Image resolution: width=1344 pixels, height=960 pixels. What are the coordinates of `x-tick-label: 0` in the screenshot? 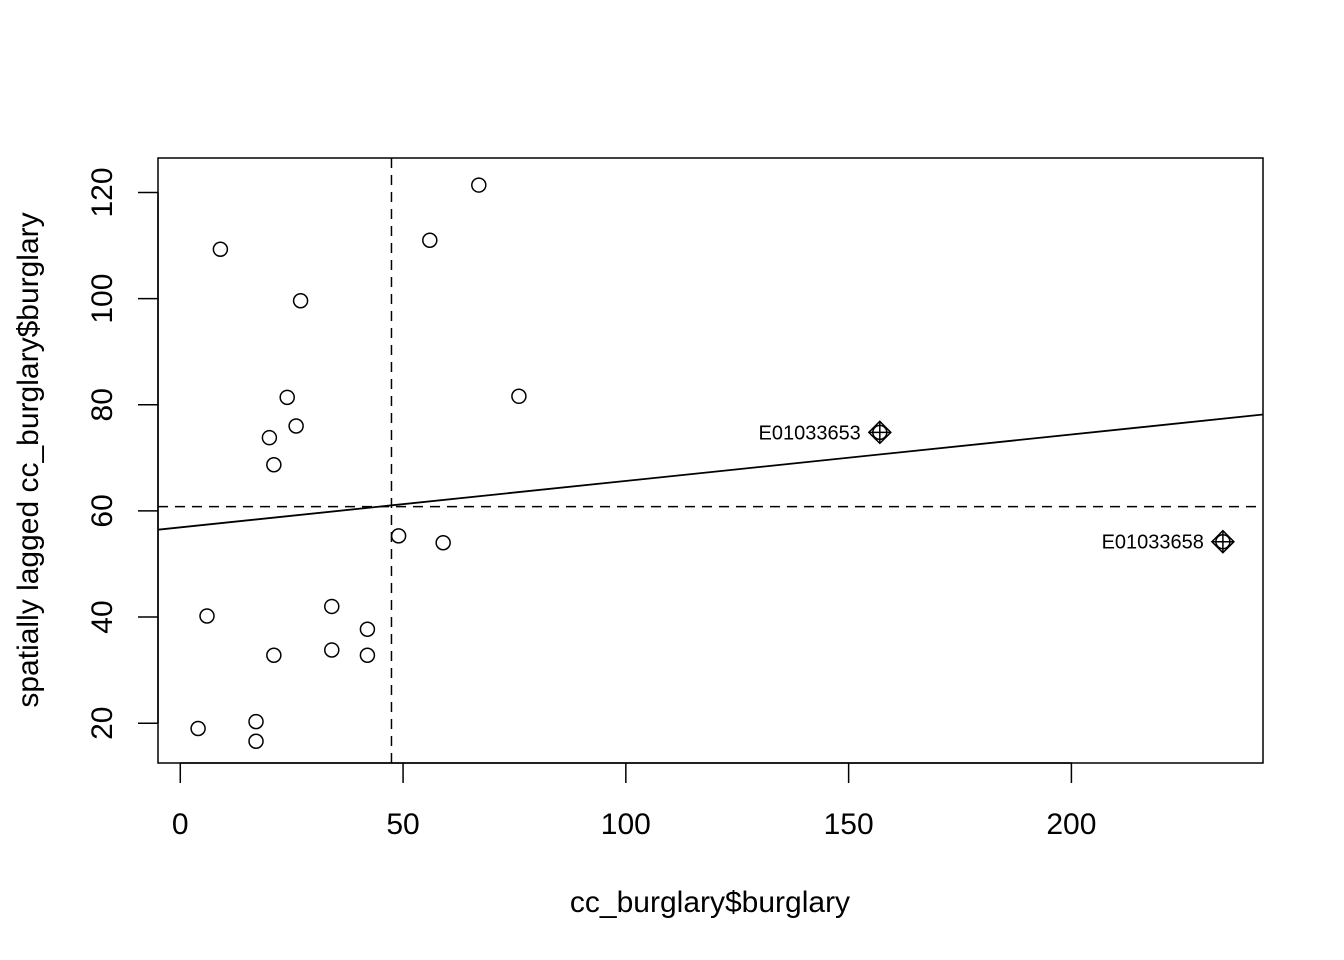 It's located at (180, 824).